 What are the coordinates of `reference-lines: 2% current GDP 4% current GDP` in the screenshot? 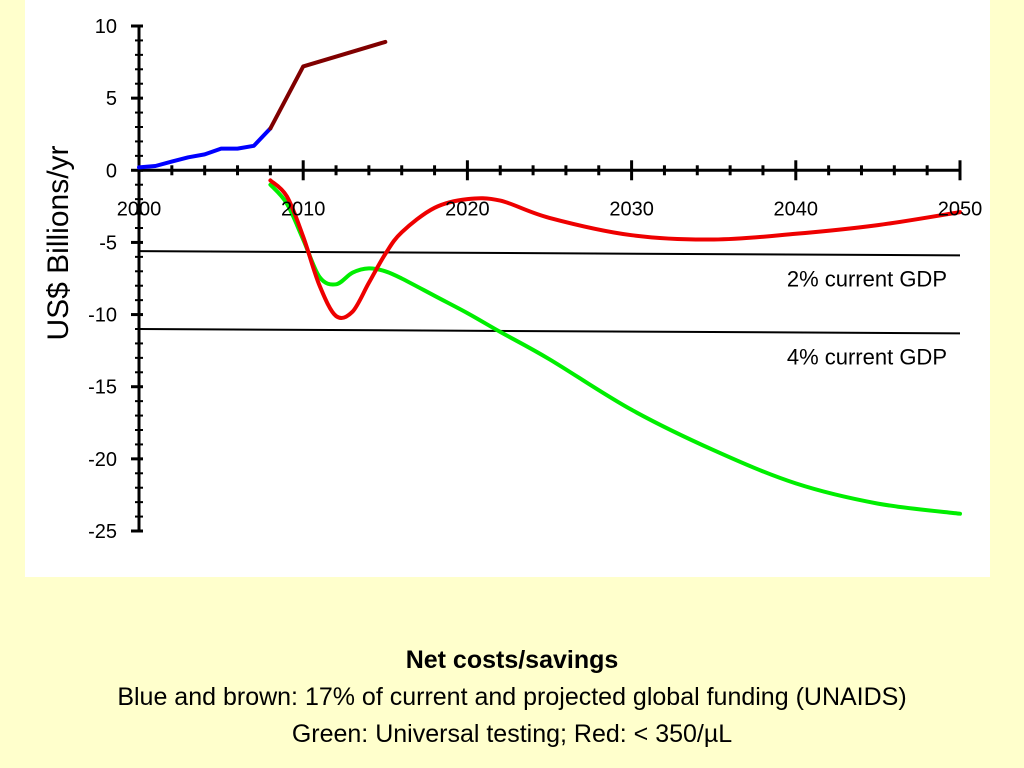 It's located at (549, 309).